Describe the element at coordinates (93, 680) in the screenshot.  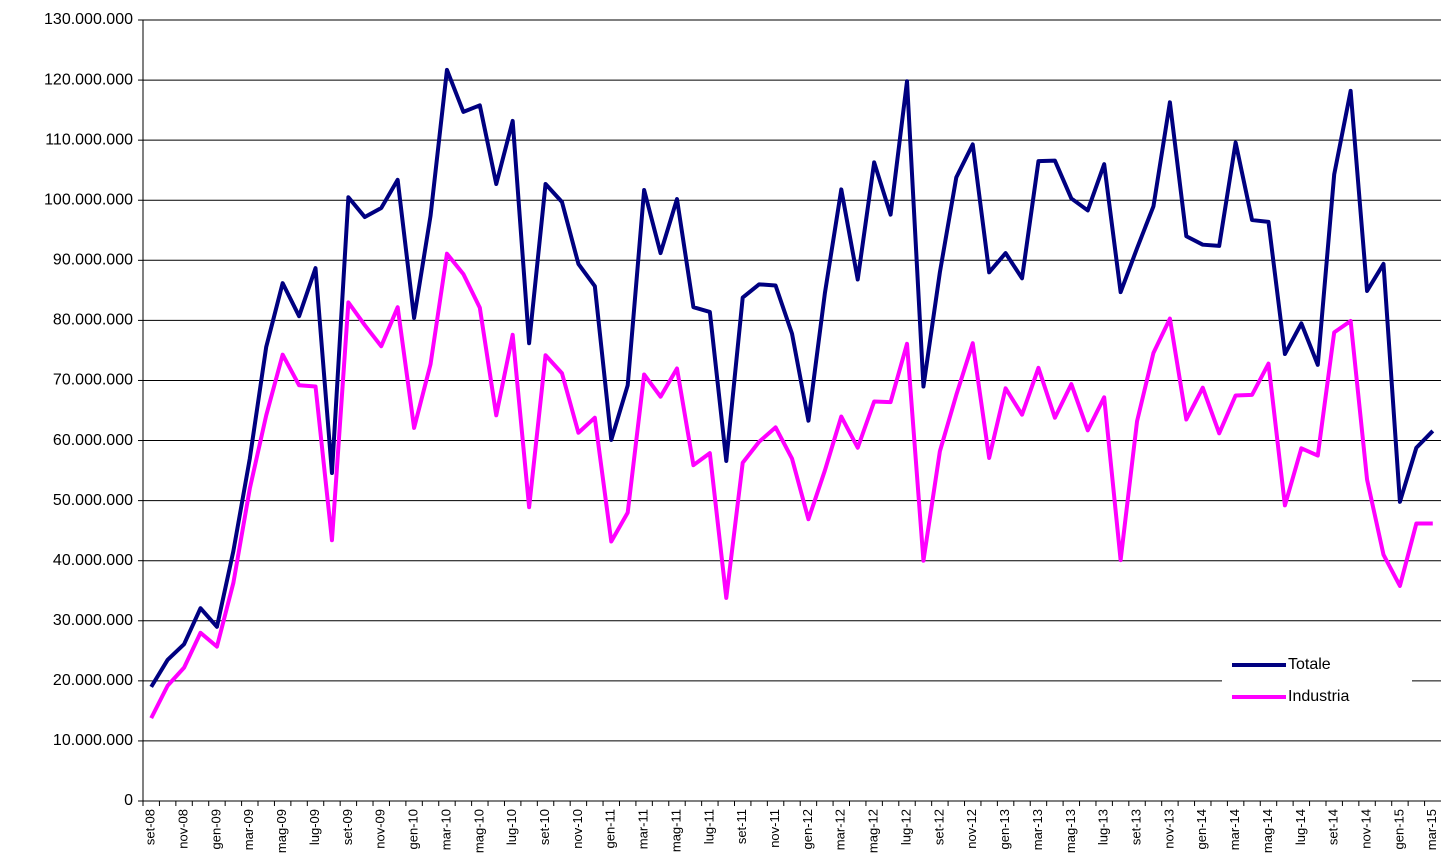
I see `y-tick-label: 20.000.000` at that location.